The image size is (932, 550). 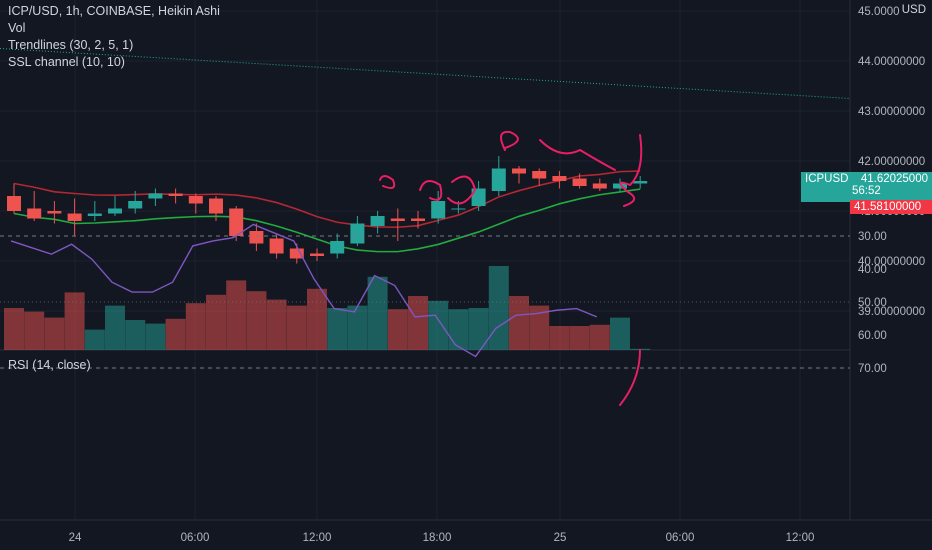 What do you see at coordinates (560, 538) in the screenshot?
I see `time-tick-label: 25` at bounding box center [560, 538].